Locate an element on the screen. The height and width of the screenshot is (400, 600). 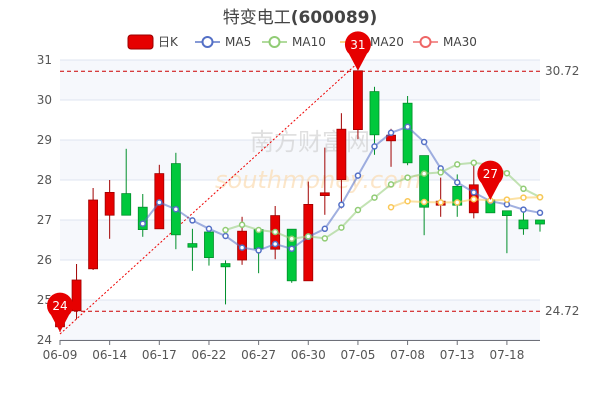
stock-code: (600089) is located at coordinates (334, 18).